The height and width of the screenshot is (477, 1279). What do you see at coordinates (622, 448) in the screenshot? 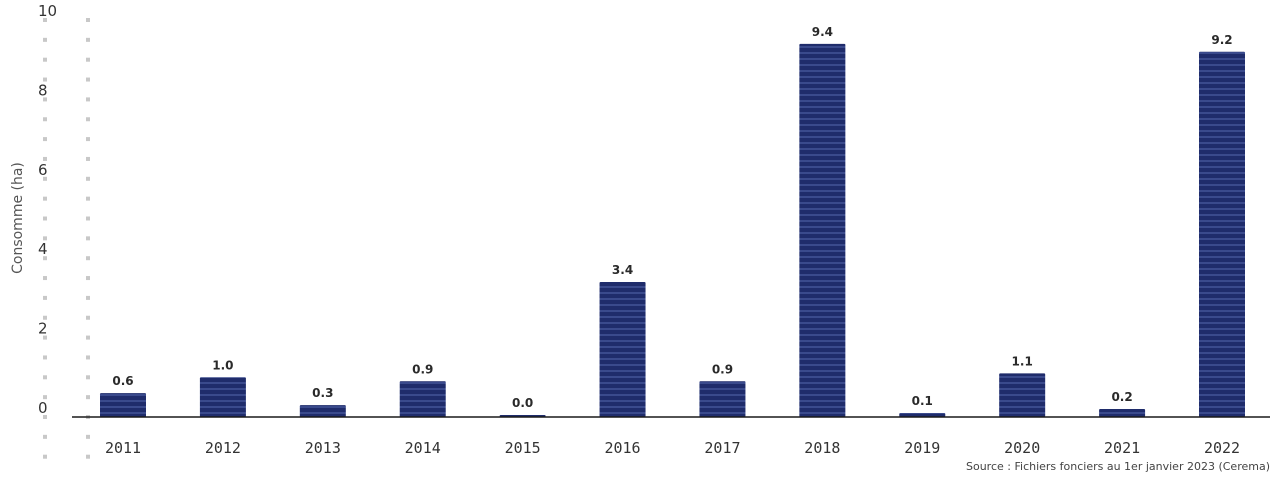
I see `x-tick-label-2016: 2016` at bounding box center [622, 448].